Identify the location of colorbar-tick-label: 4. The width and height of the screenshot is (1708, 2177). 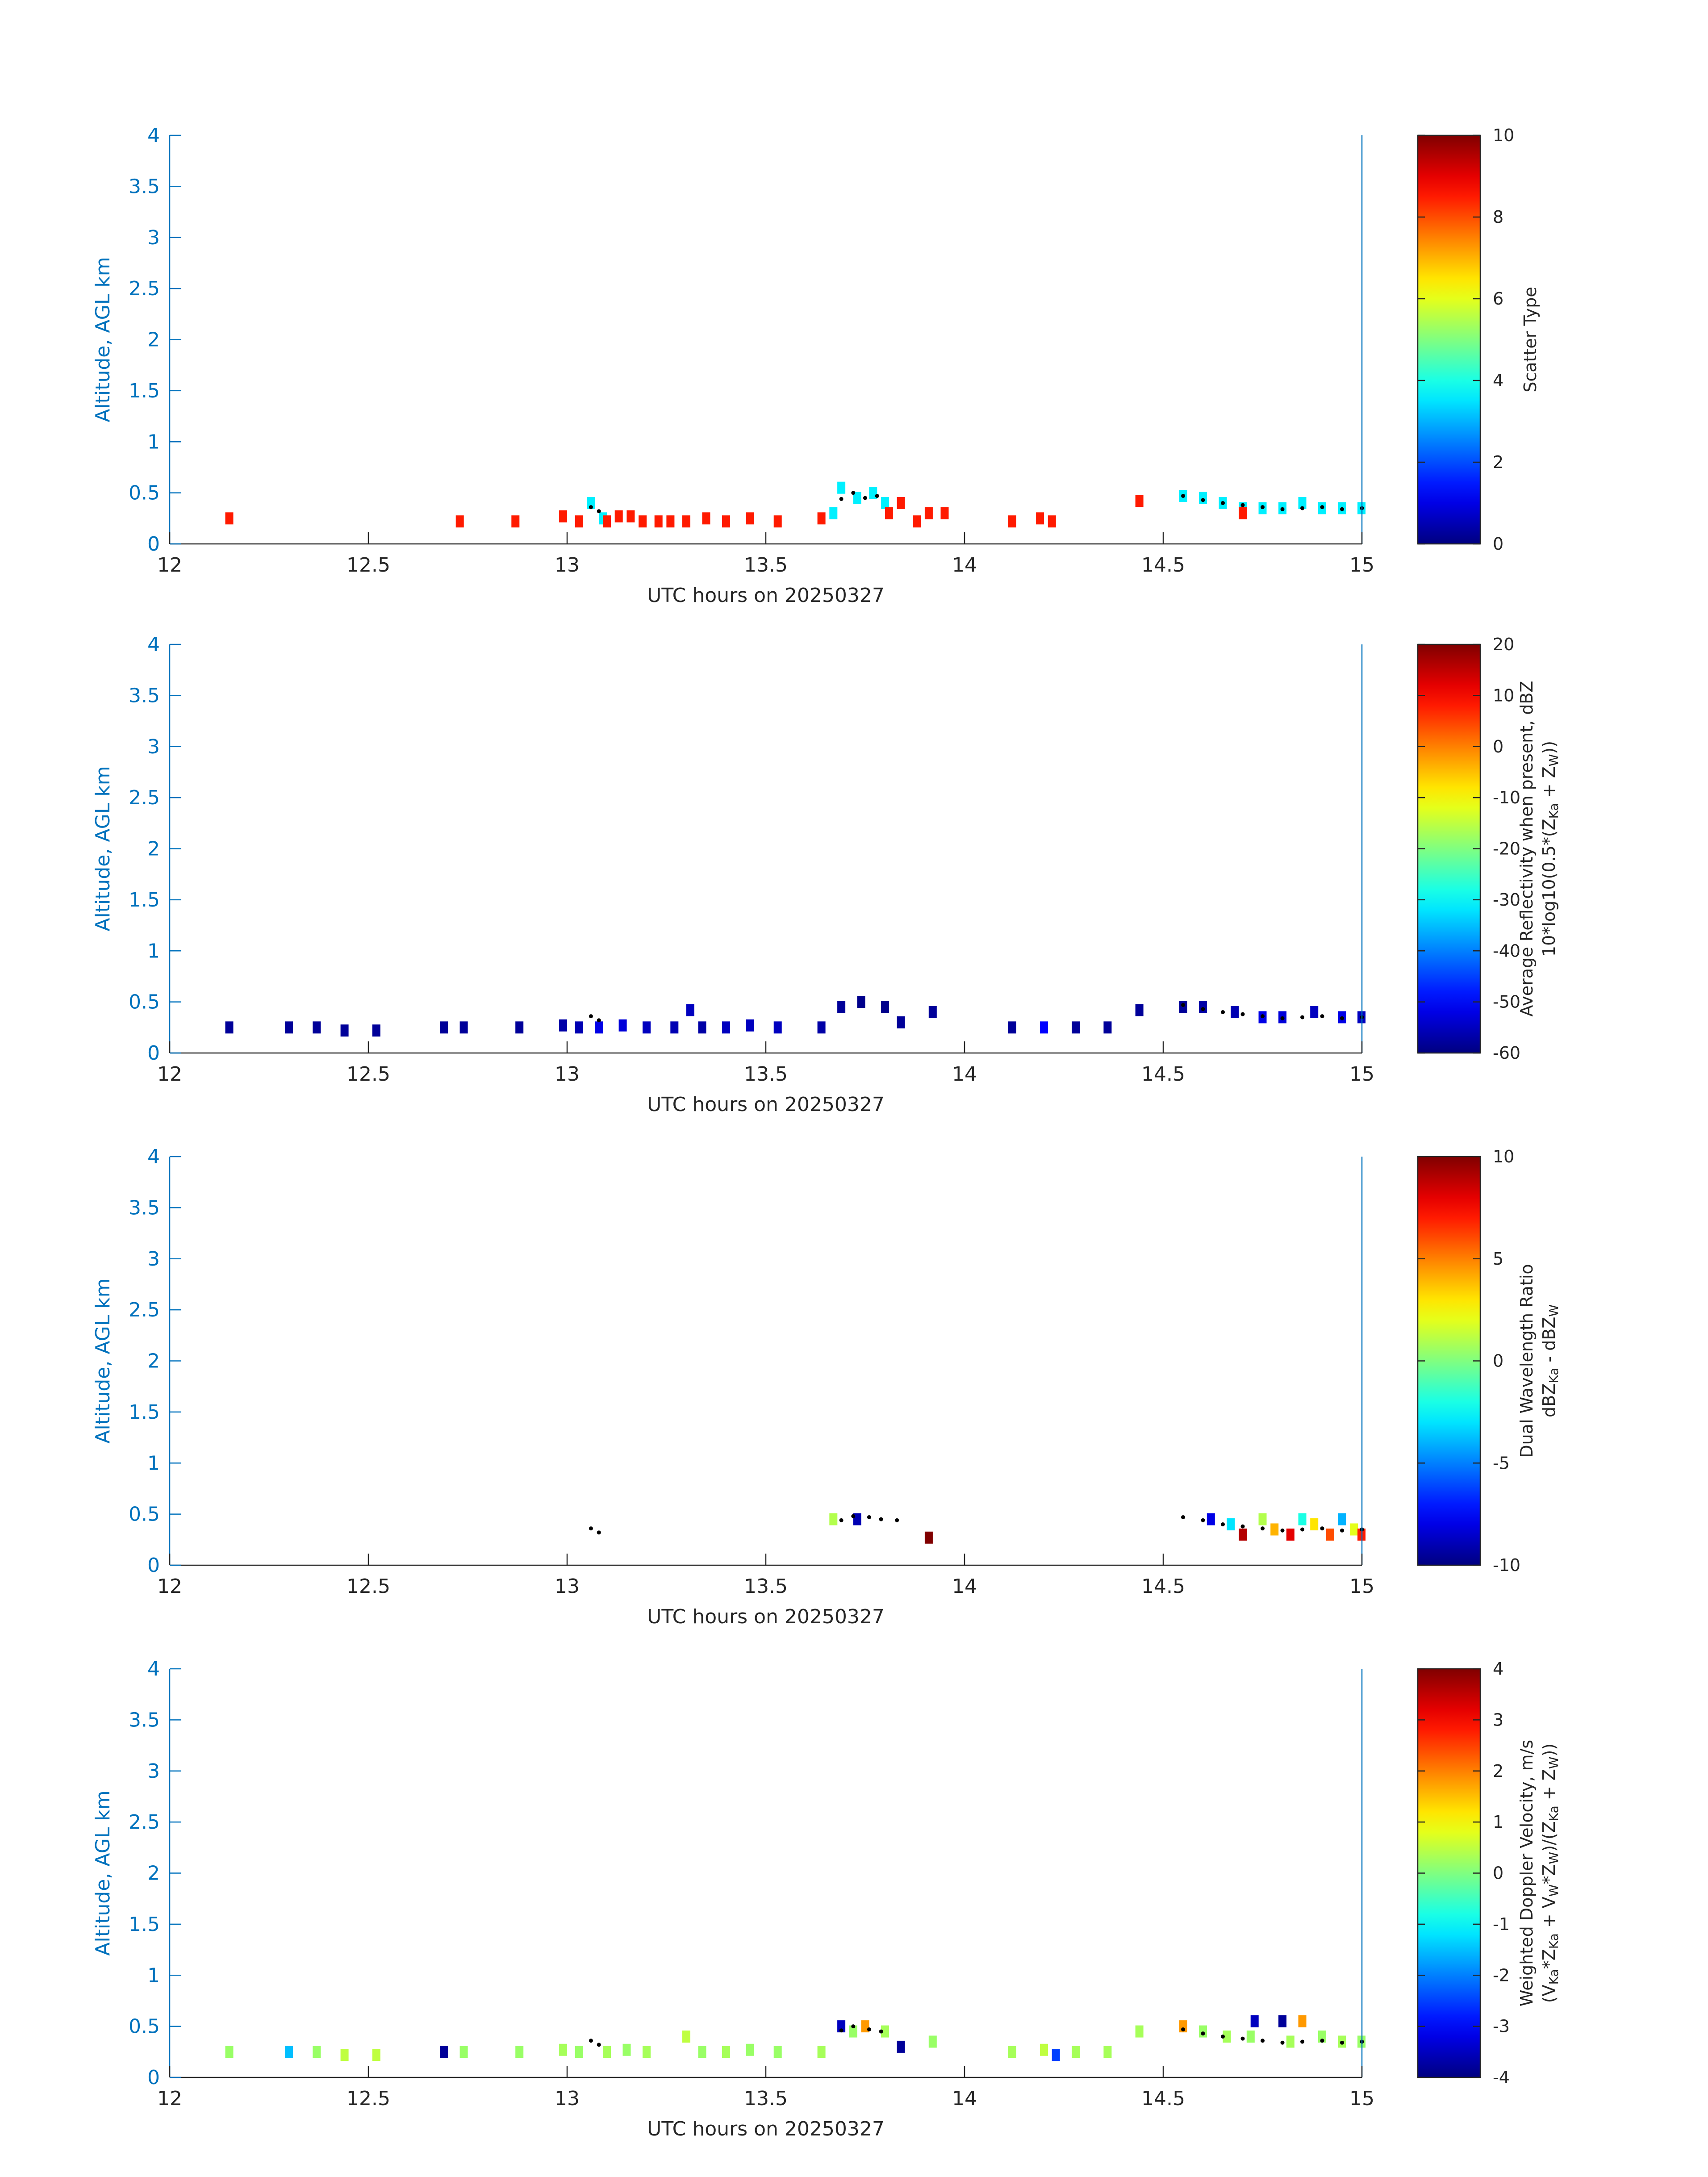
(1498, 1669).